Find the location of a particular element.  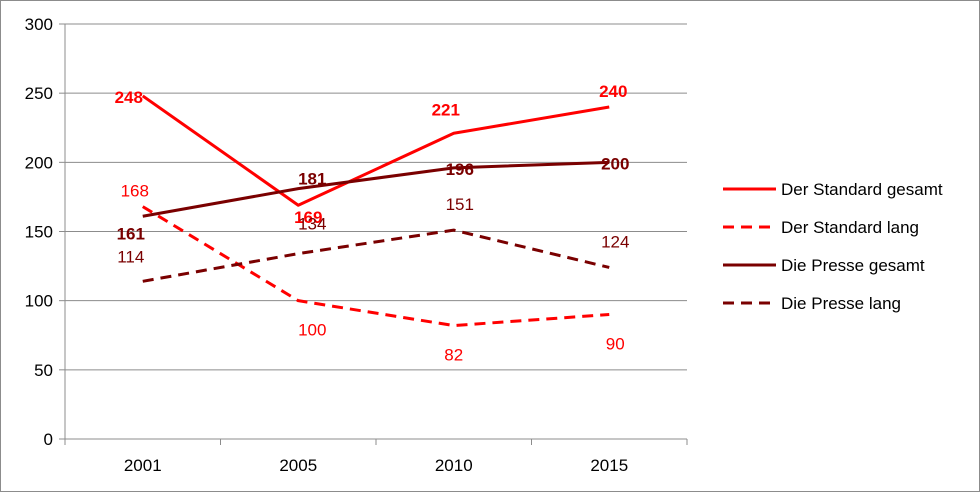

data-label: 90 is located at coordinates (615, 344).